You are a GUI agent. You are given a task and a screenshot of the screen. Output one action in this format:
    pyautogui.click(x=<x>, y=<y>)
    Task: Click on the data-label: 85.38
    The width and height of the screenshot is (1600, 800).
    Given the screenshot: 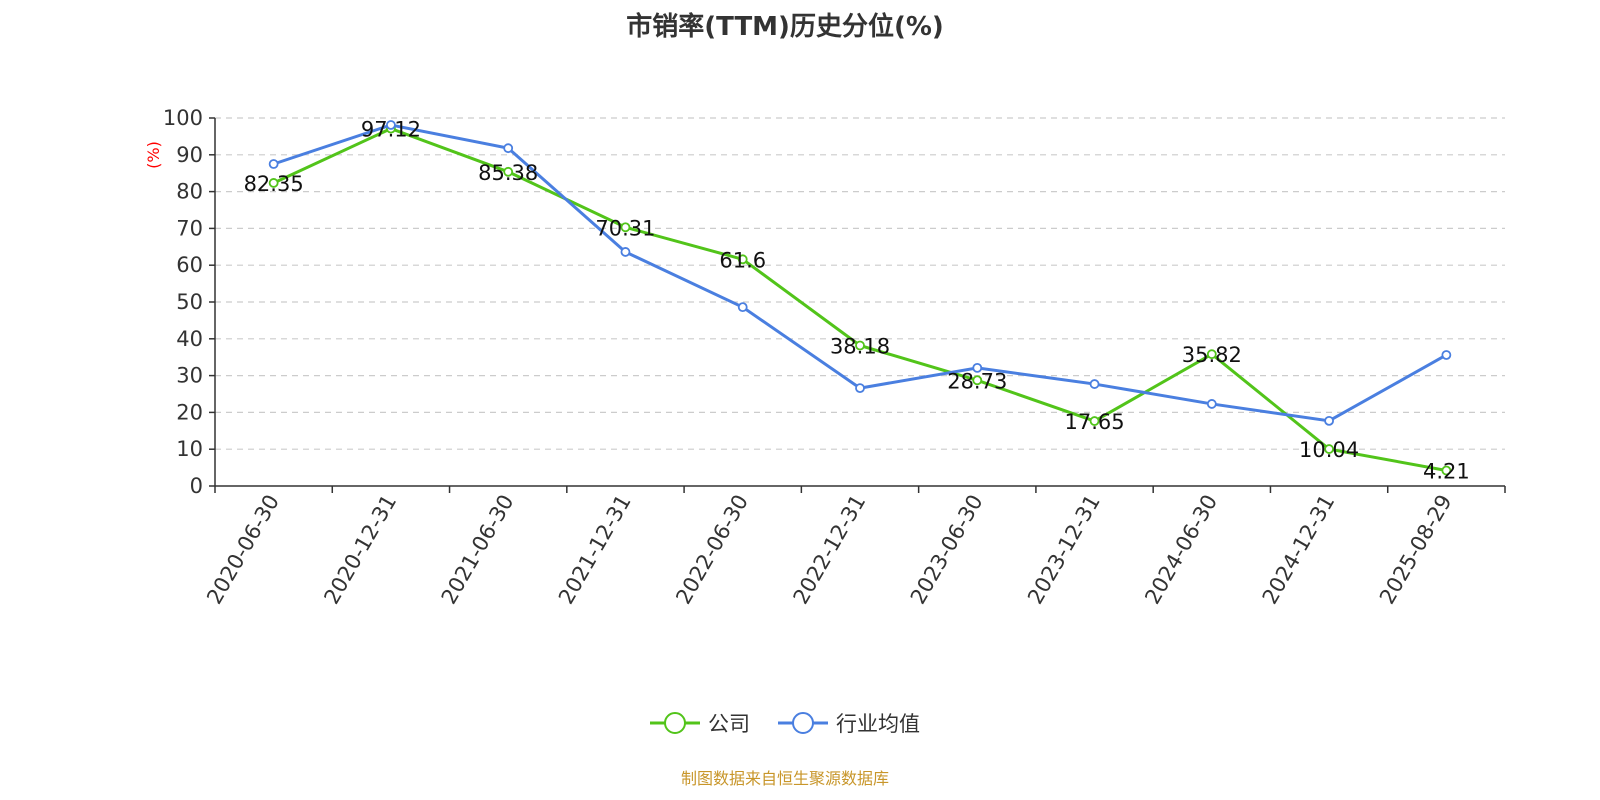 What is the action you would take?
    pyautogui.click(x=508, y=173)
    